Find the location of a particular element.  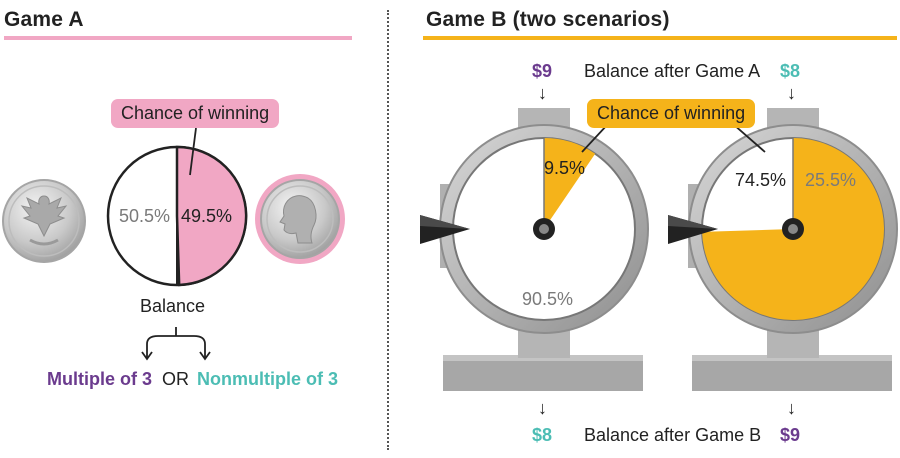

game-a-chance-label: Chance of winning is located at coordinates (195, 113).